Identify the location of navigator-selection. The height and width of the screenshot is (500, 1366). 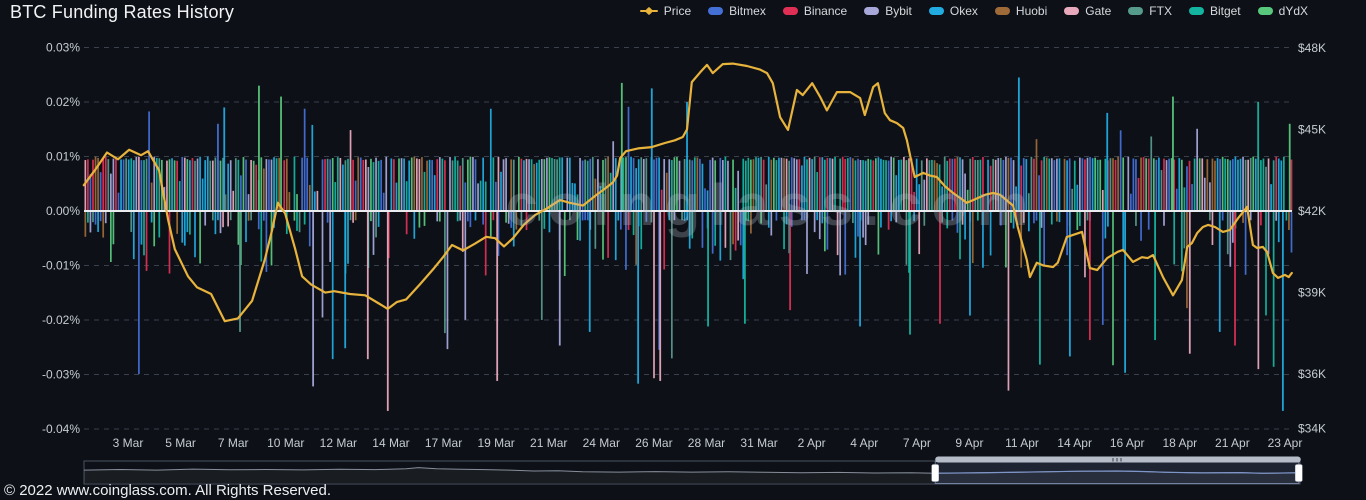
(1117, 472).